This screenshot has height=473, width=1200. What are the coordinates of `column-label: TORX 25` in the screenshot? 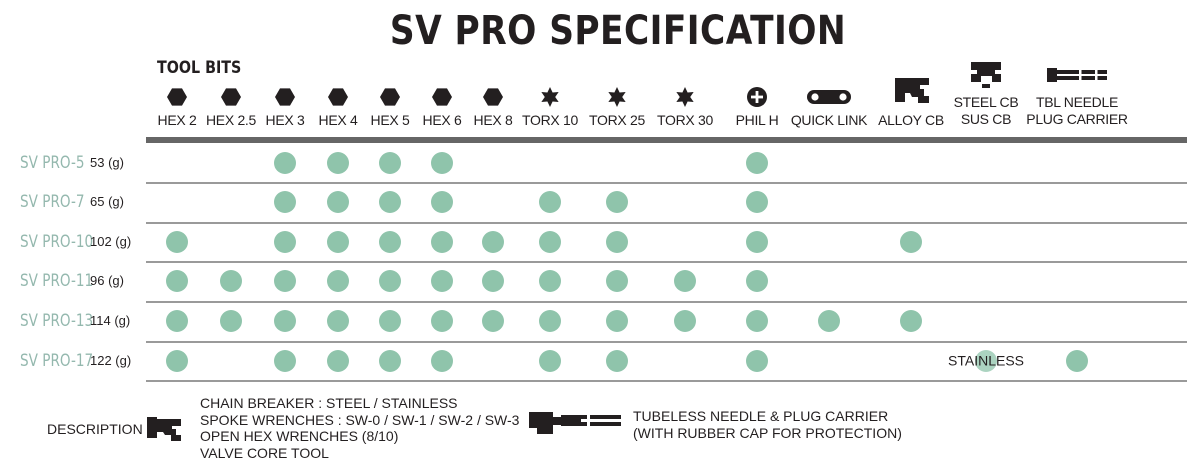 It's located at (617, 120).